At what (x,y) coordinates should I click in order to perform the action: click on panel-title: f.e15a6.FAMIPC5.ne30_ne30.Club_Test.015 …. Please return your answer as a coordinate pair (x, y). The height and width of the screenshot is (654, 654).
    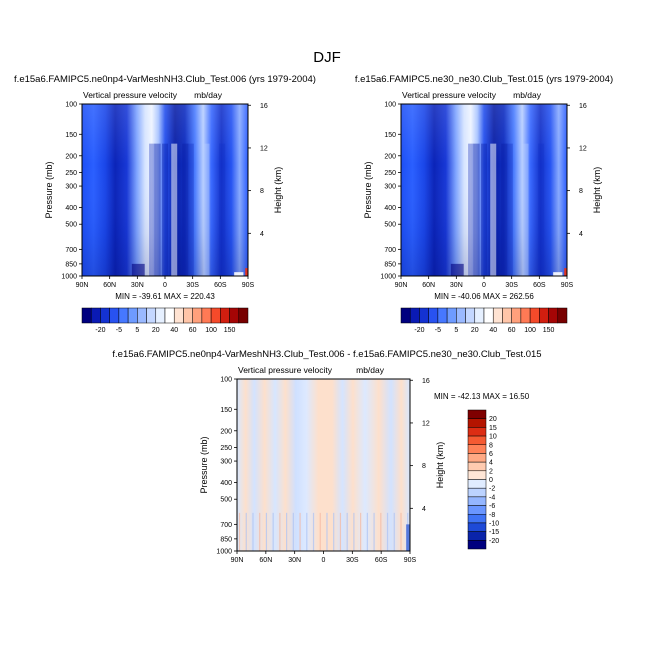
    Looking at the image, I should click on (484, 79).